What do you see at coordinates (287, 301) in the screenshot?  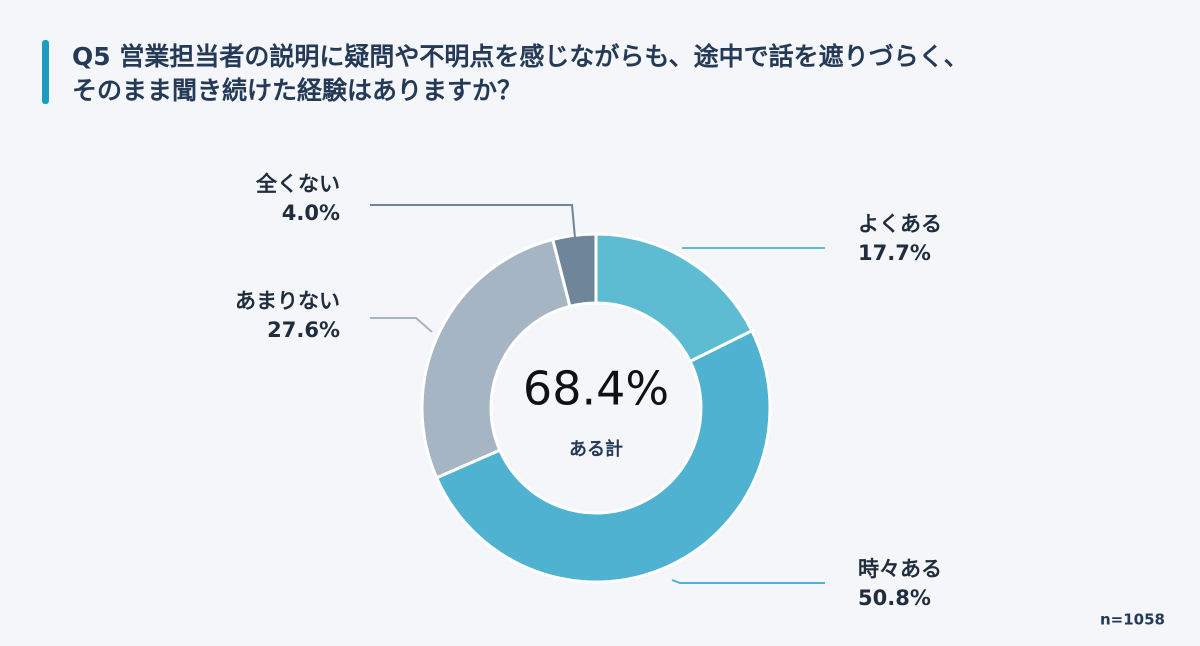 I see `category-label: あまりない` at bounding box center [287, 301].